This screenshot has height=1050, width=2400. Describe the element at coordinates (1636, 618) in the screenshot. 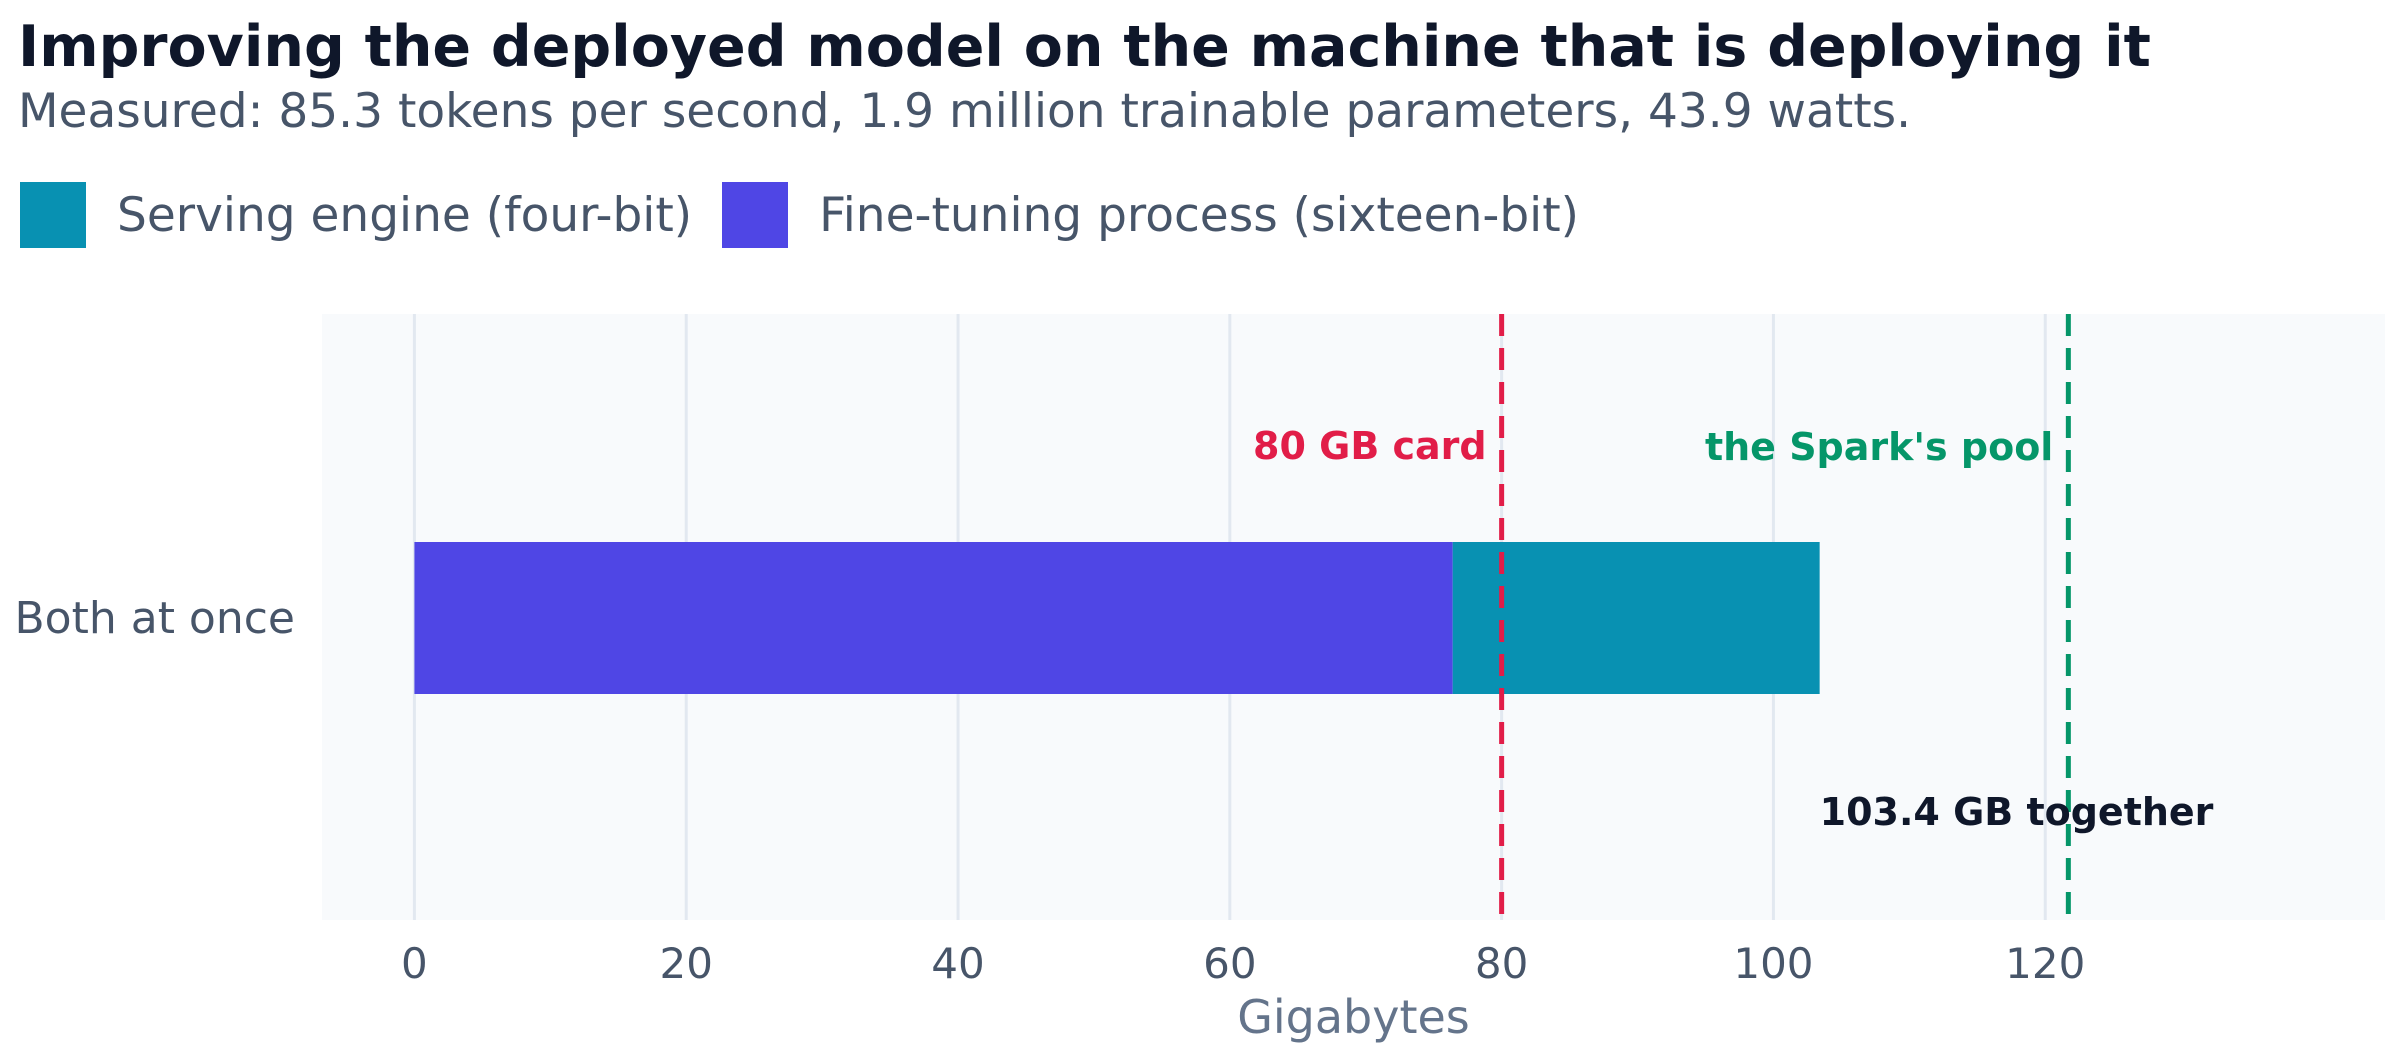

I see `bar-segment-serving` at that location.